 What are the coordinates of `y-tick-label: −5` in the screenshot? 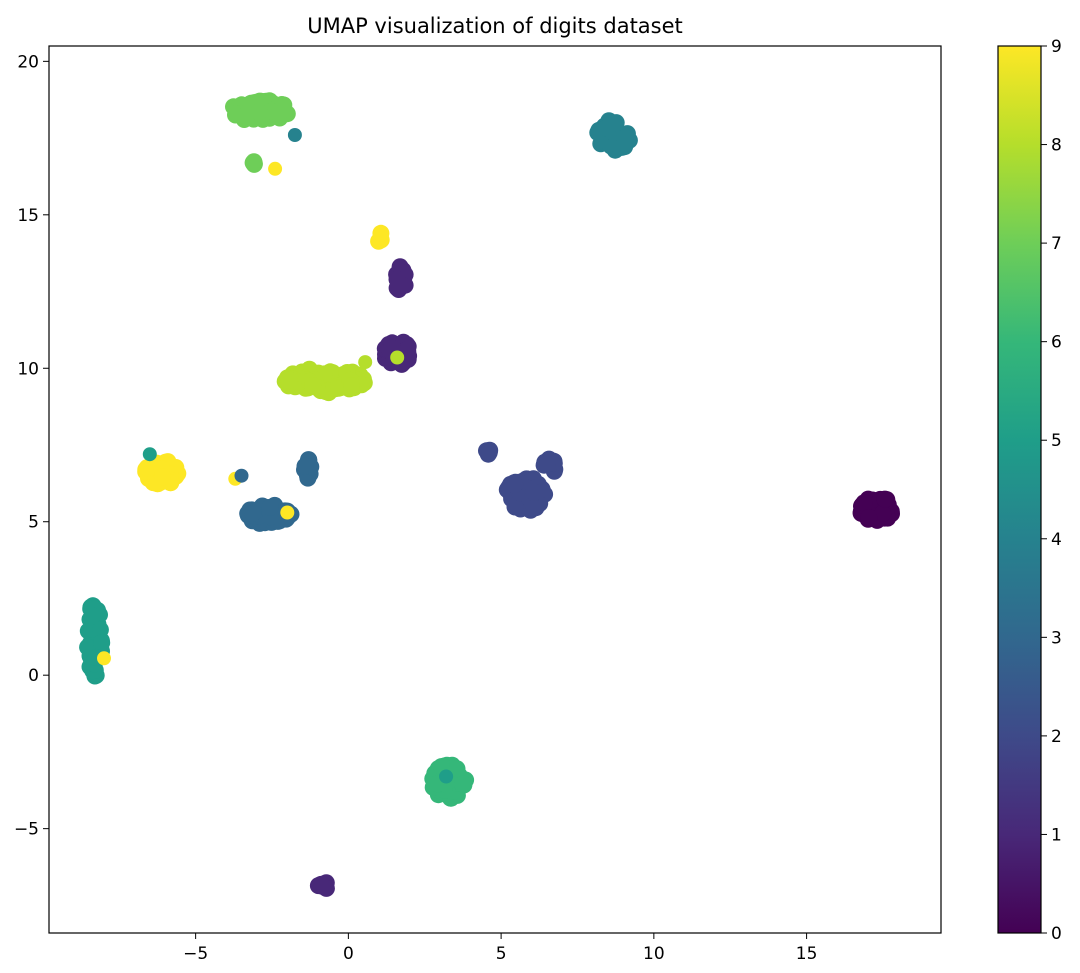 It's located at (26, 830).